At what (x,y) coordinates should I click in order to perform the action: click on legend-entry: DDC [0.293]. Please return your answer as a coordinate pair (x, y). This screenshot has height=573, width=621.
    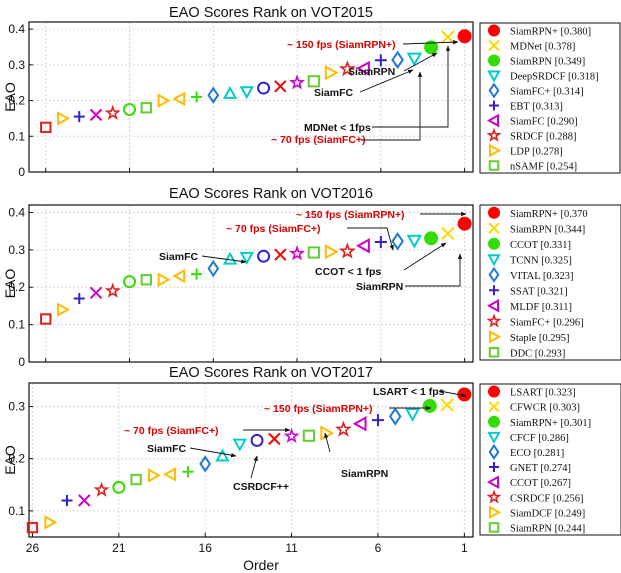
    Looking at the image, I should click on (537, 353).